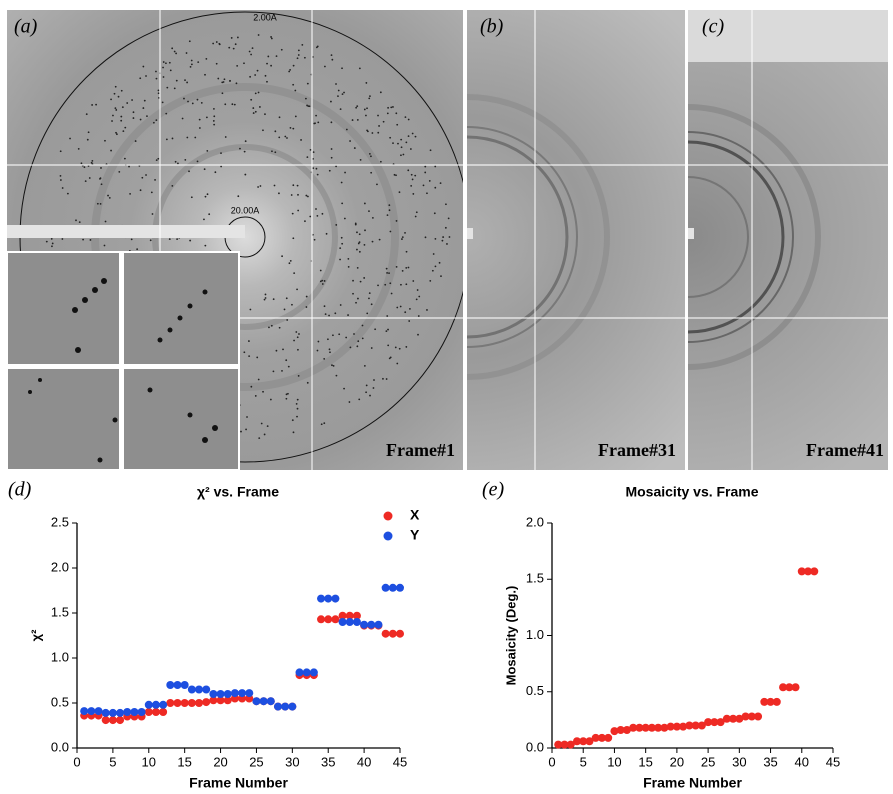 The height and width of the screenshot is (794, 893). I want to click on y-tick-label: 1.5, so click(60, 611).